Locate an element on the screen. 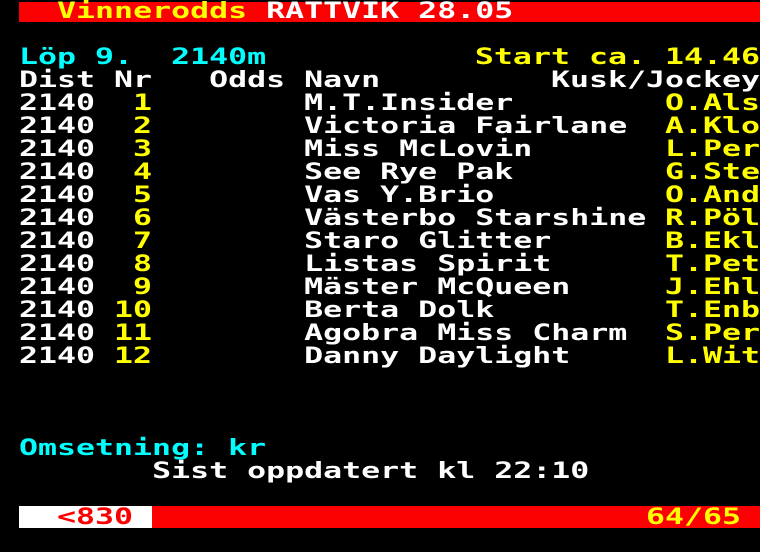 The height and width of the screenshot is (552, 760). horse-name: Västerbo Starshine is located at coordinates (475, 218).